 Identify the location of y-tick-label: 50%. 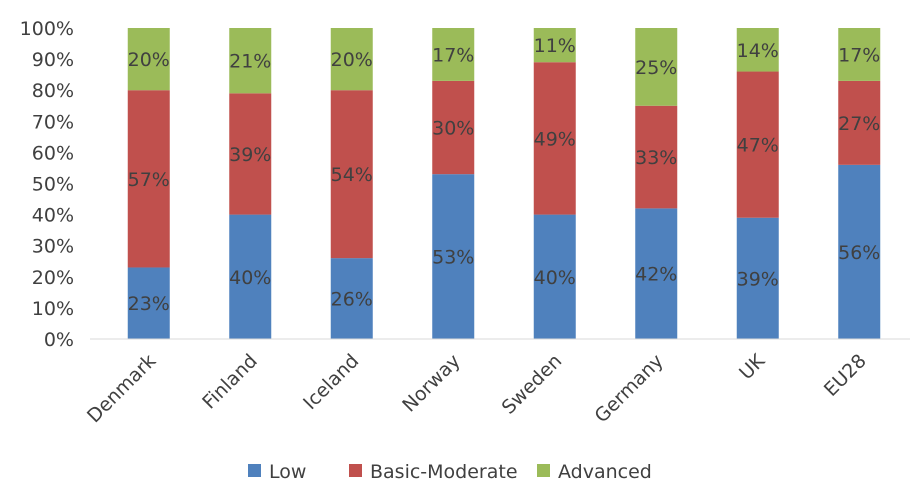
(53, 185).